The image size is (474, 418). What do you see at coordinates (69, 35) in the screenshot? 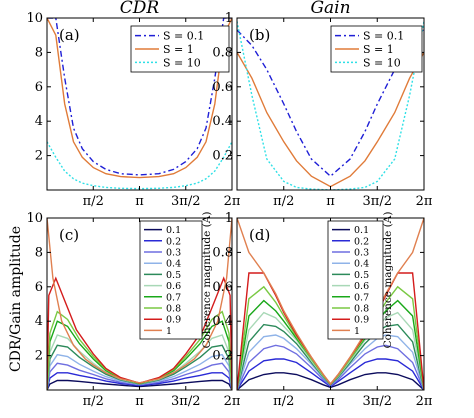
I see `panel-label: (a)` at bounding box center [69, 35].